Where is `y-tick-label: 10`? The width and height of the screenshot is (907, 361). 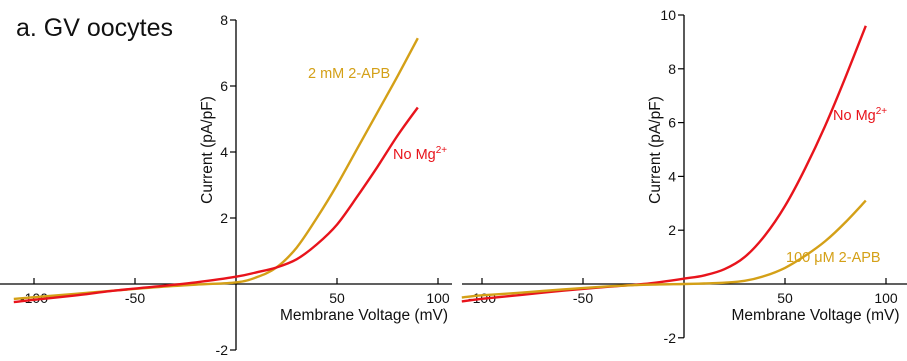
y-tick-label: 10 is located at coordinates (668, 15).